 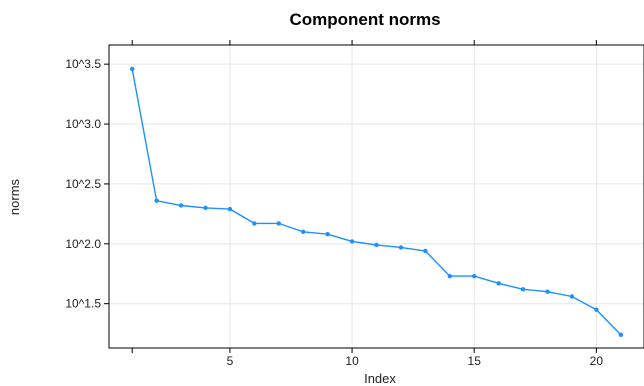 What do you see at coordinates (83, 64) in the screenshot?
I see `y-tick-label: 10^3.5` at bounding box center [83, 64].